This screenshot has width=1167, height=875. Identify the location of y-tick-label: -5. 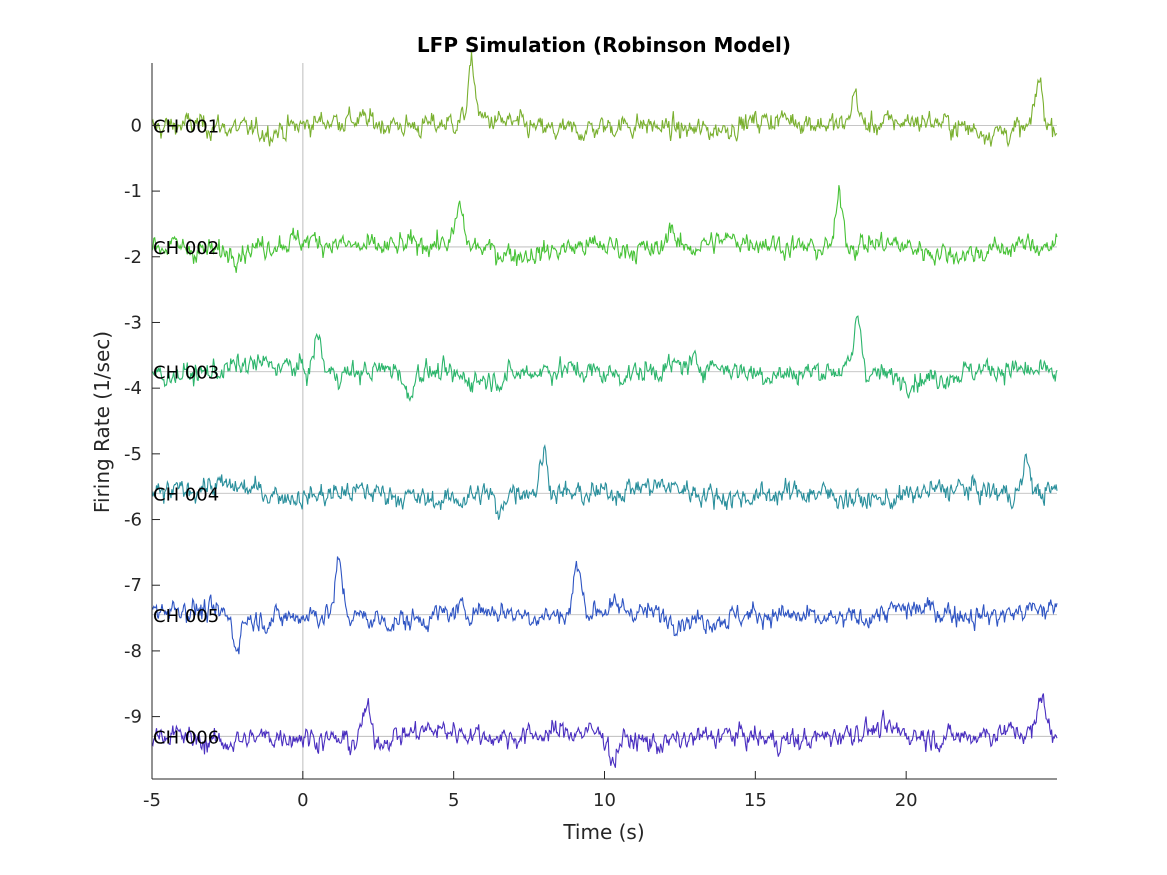
(133, 454).